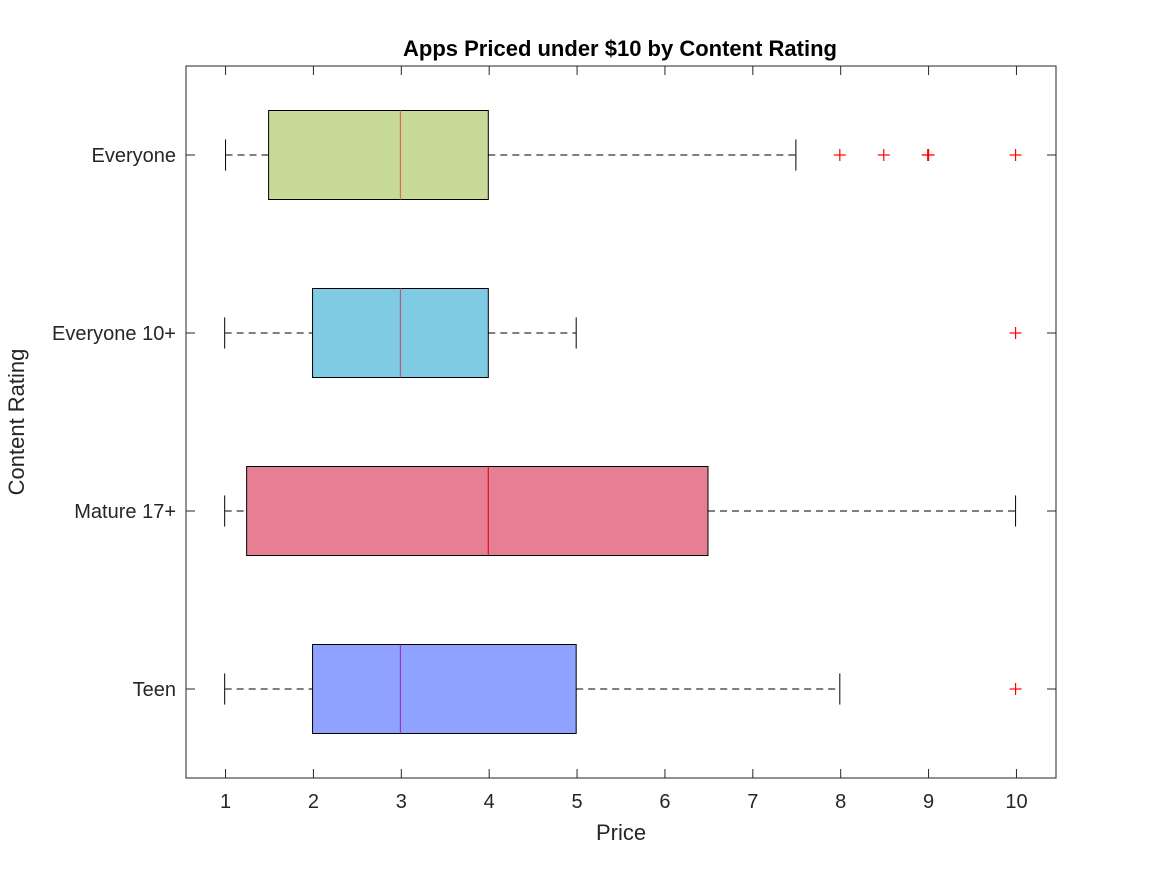 The width and height of the screenshot is (1167, 875). I want to click on x-tick-label: 8, so click(840, 802).